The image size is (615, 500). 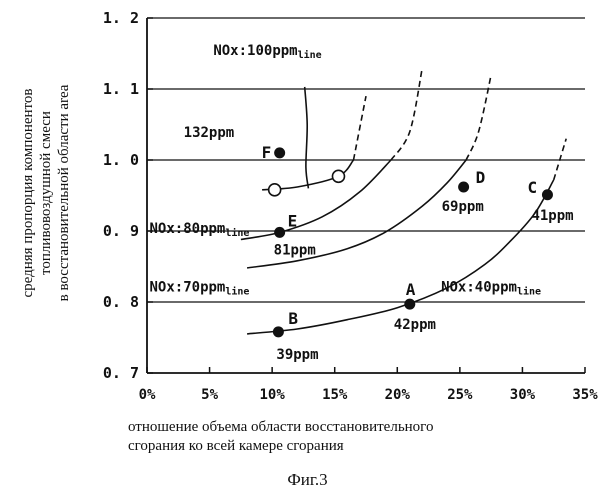 I want to click on nox-line-80-dashed, so click(x=407, y=114).